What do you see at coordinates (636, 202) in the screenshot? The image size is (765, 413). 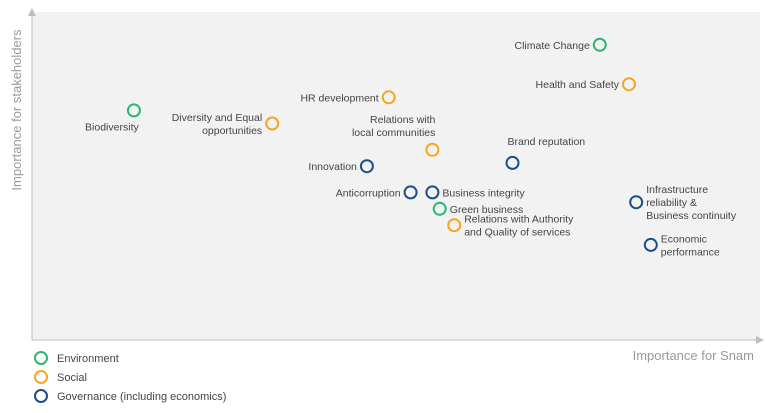 I see `point-infrastructure-reliability-business-continuity` at bounding box center [636, 202].